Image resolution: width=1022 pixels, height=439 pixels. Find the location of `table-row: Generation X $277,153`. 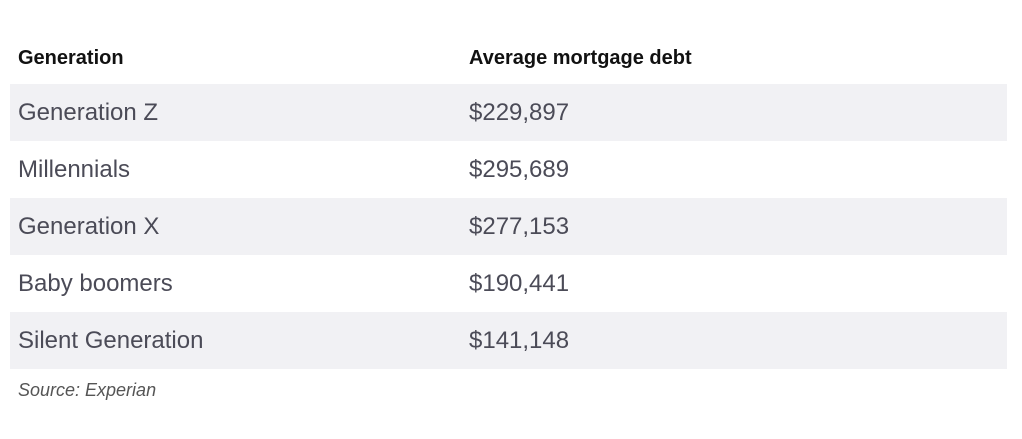

table-row: Generation X $277,153 is located at coordinates (508, 226).